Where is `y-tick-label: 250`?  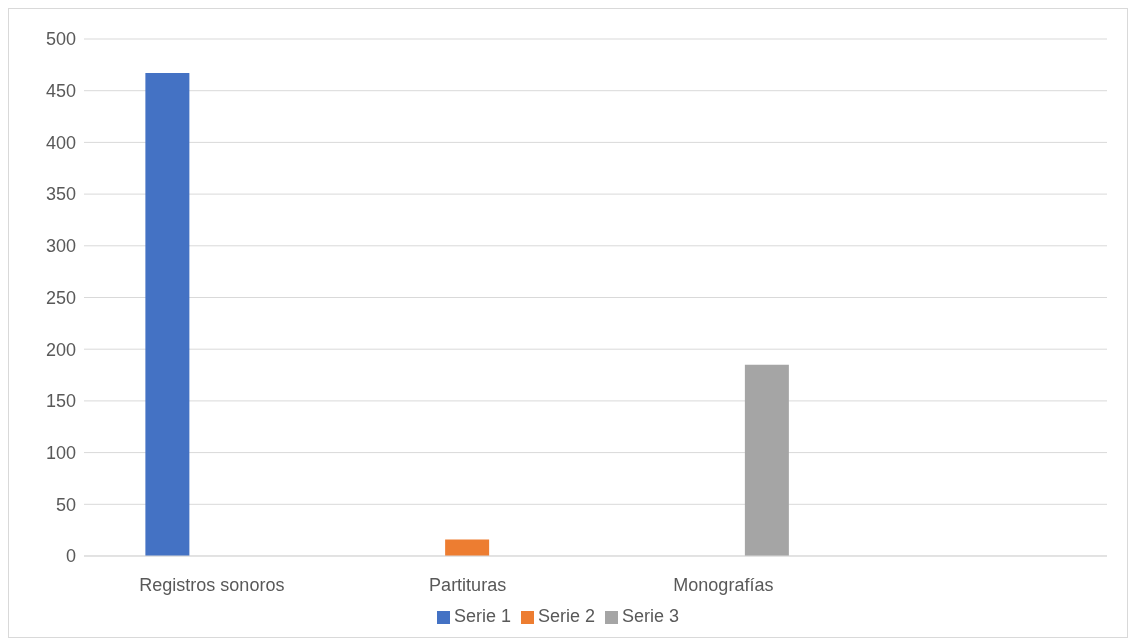
y-tick-label: 250 is located at coordinates (60, 297).